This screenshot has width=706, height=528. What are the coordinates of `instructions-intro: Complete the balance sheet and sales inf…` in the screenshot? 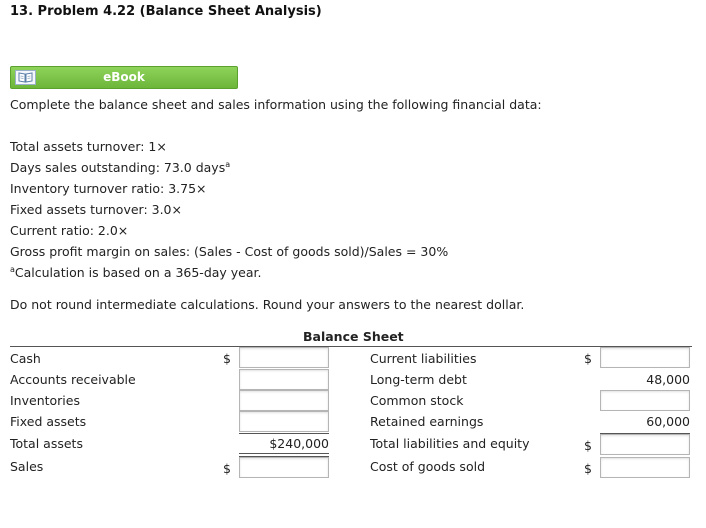 It's located at (276, 104).